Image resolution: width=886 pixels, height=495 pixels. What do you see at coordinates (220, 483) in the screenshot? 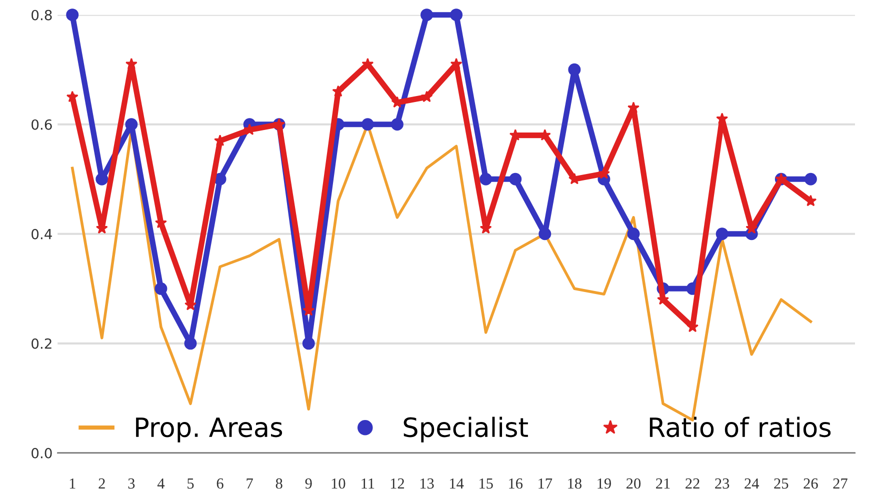
I see `x-tick-label: 6` at bounding box center [220, 483].